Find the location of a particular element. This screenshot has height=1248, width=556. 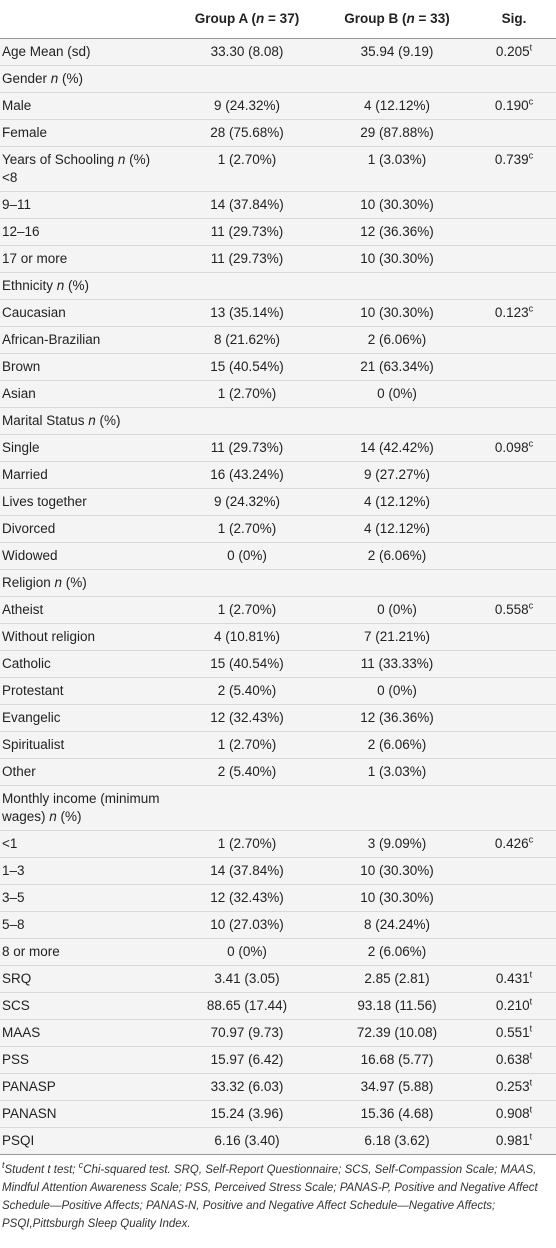

header-row: Group A (n = 37) Group B (n = 33) Sig. is located at coordinates (278, 19).